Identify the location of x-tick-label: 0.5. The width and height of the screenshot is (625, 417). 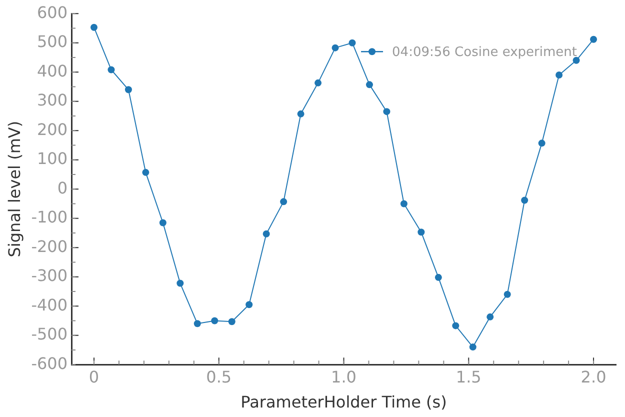
(219, 376).